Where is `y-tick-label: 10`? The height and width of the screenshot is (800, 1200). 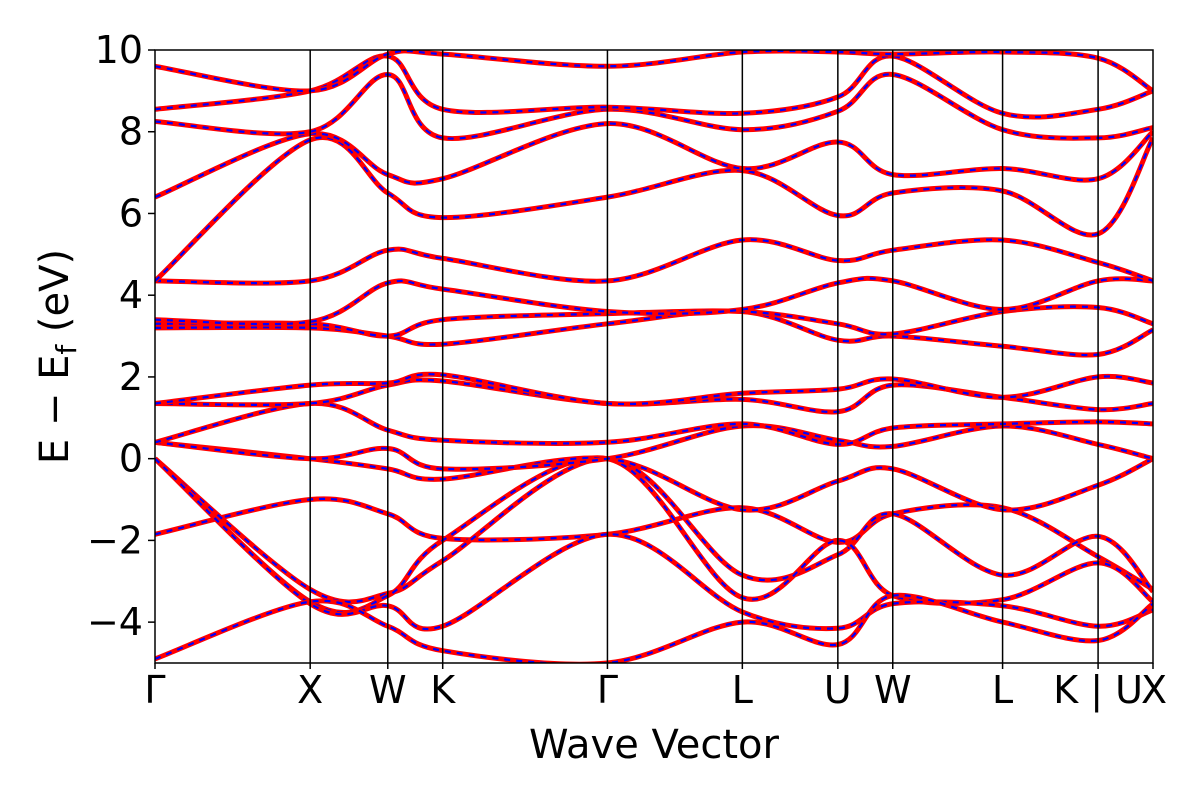 y-tick-label: 10 is located at coordinates (119, 50).